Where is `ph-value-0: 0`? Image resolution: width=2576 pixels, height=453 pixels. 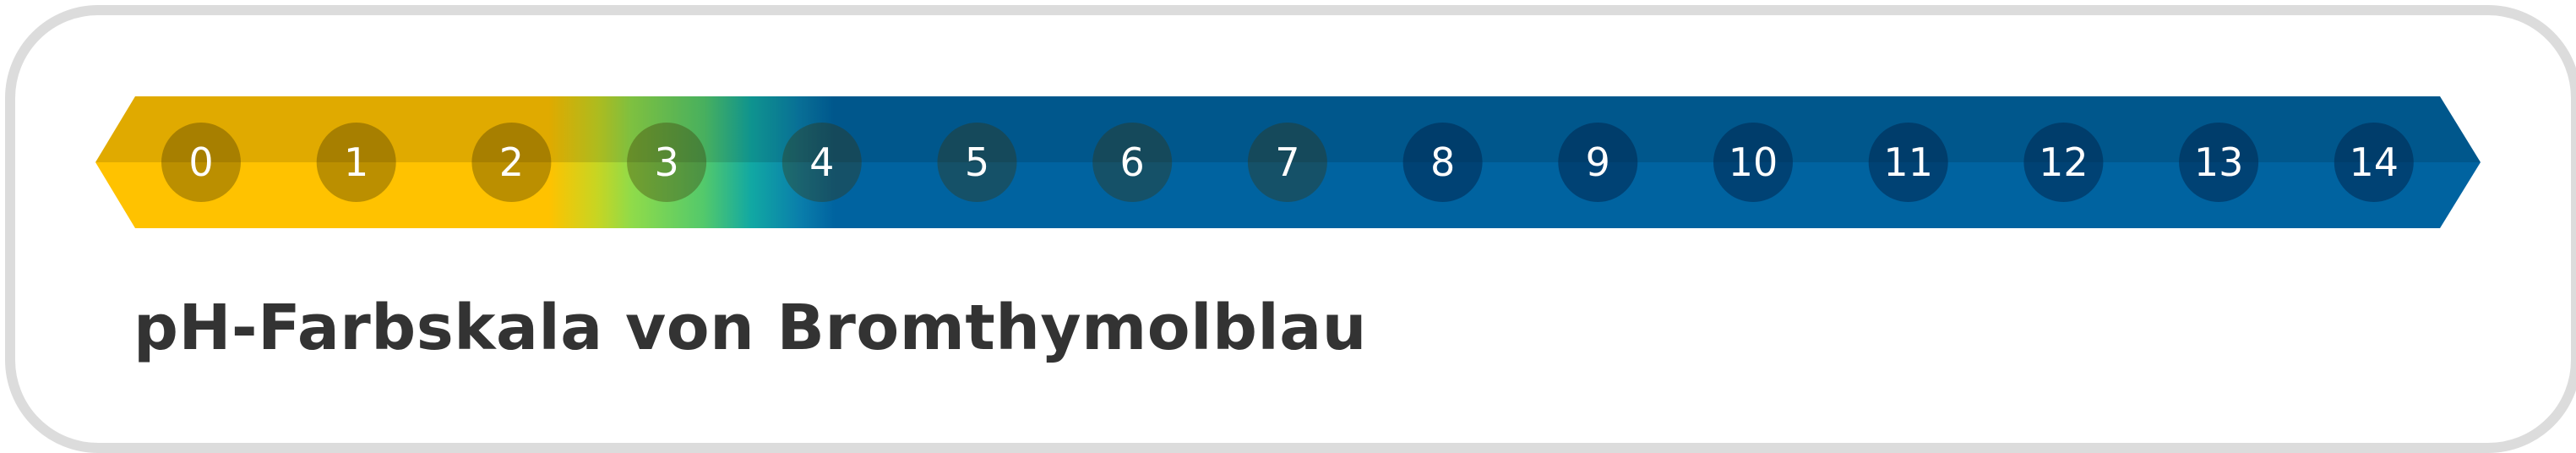 ph-value-0: 0 is located at coordinates (200, 162).